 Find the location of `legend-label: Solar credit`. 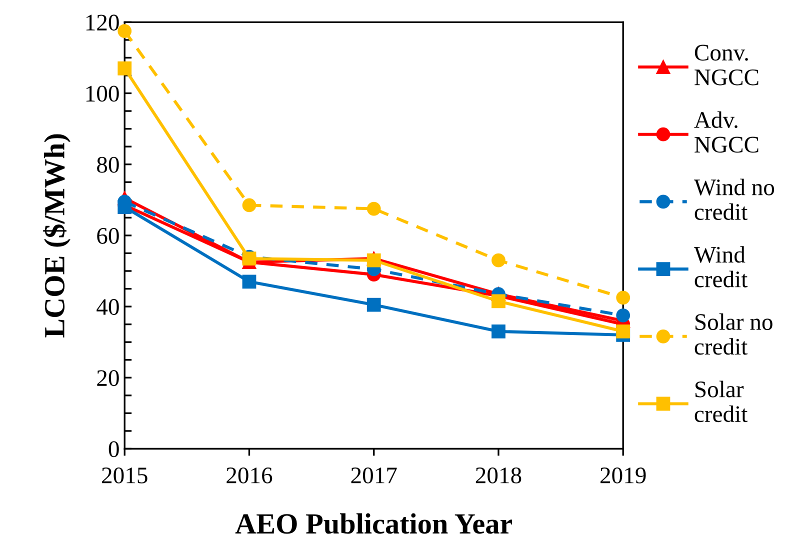

legend-label: Solar credit is located at coordinates (721, 401).